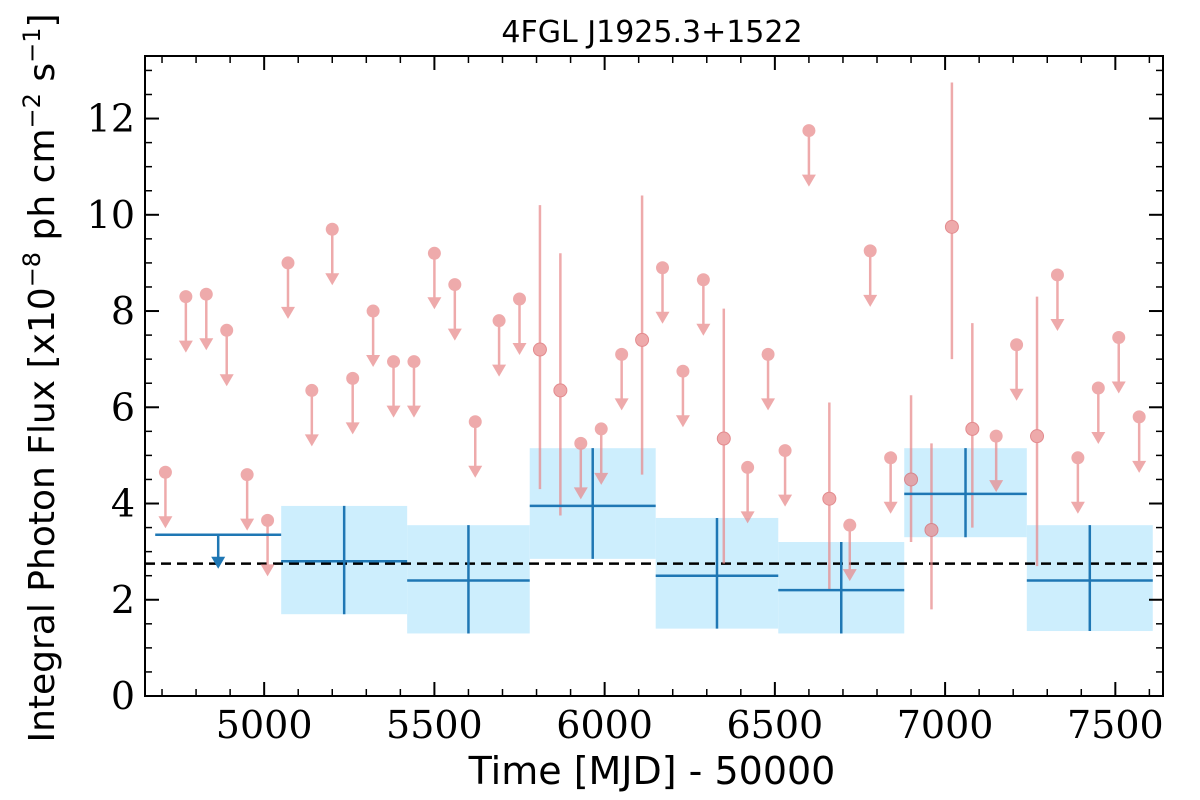  What do you see at coordinates (218, 551) in the screenshot?
I see `bin-upper-limit` at bounding box center [218, 551].